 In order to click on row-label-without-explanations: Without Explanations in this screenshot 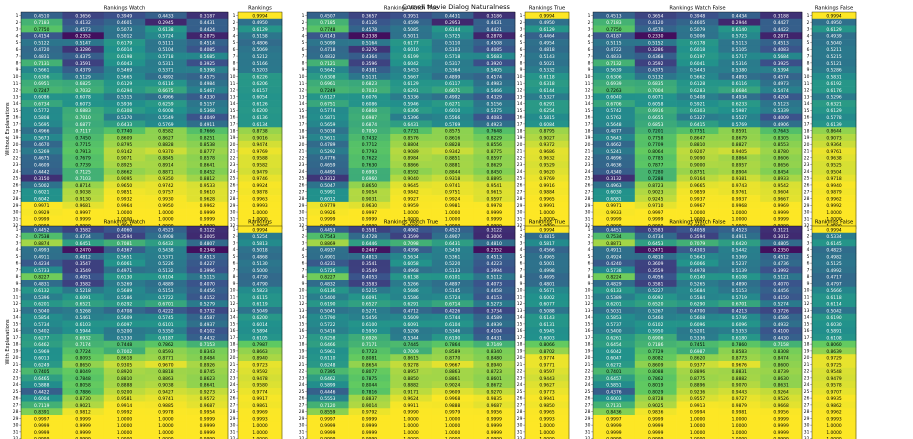, I will do `click(8, 129)`.